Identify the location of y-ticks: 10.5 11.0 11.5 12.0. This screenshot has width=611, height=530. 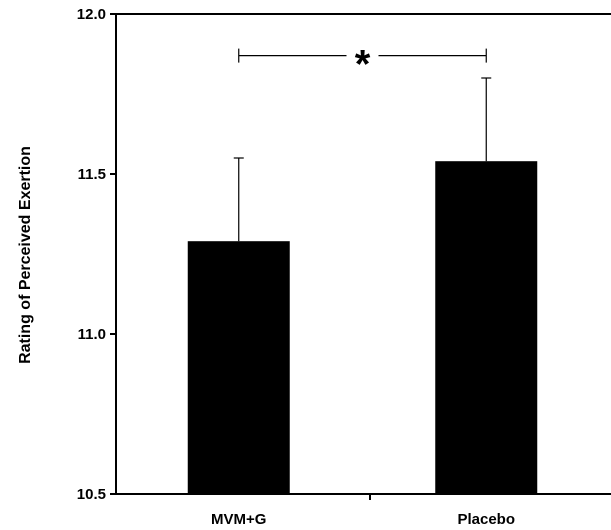
(96, 254).